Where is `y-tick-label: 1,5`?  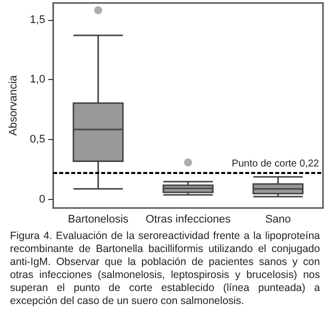 y-tick-label: 1,5 is located at coordinates (38, 20).